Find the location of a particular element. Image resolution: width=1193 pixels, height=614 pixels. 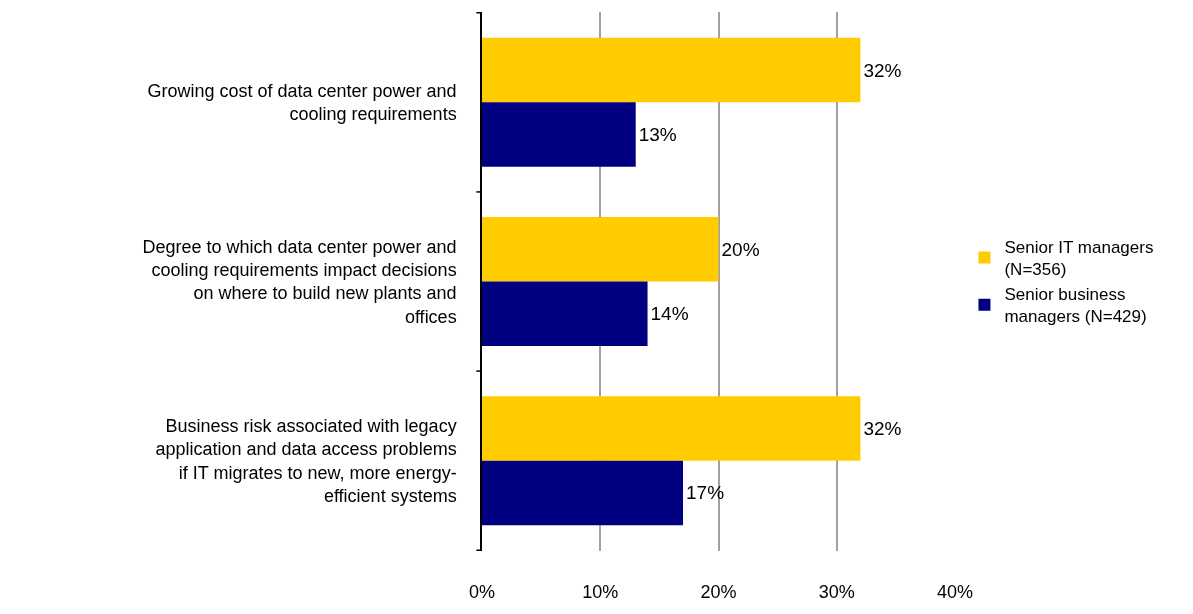

data-label: 14% is located at coordinates (669, 314).